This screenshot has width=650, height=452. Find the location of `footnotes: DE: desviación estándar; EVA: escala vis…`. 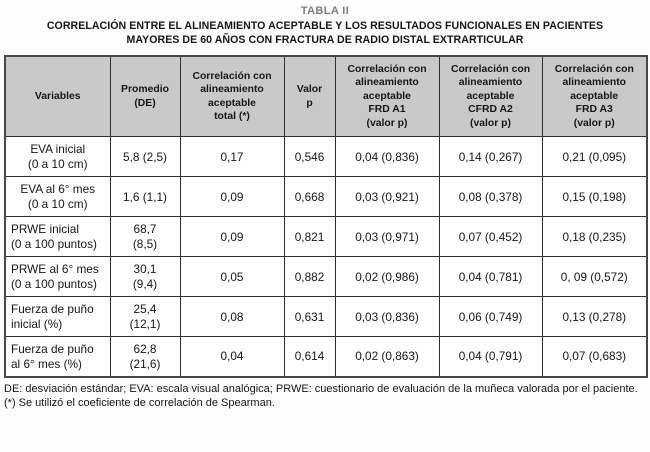

footnotes: DE: desviación estándar; EVA: escala vis… is located at coordinates (325, 396).